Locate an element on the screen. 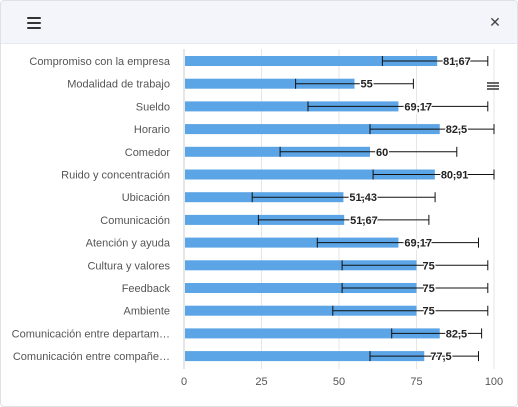 The image size is (518, 407). category-label: Ubicación is located at coordinates (146, 198).